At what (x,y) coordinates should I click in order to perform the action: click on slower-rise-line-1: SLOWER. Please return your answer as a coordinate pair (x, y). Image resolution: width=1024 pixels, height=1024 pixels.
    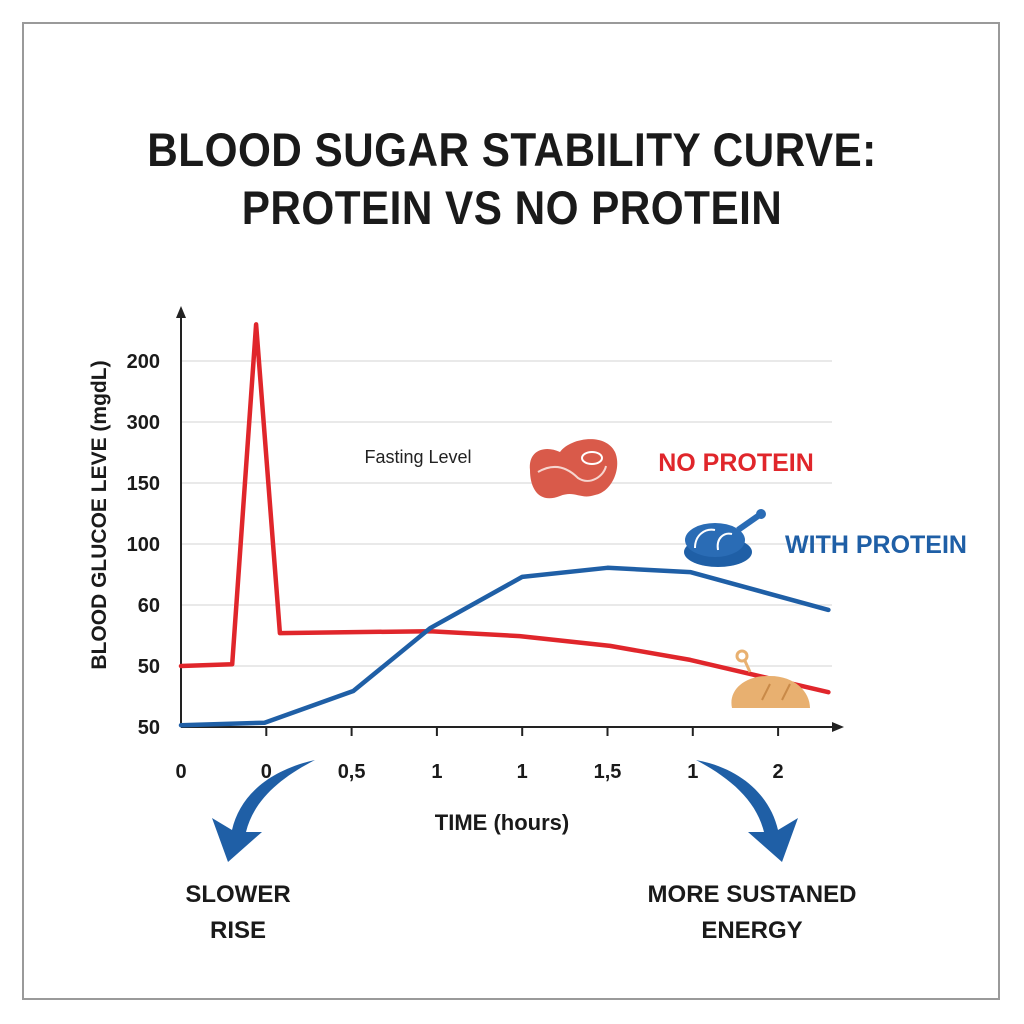
    Looking at the image, I should click on (237, 894).